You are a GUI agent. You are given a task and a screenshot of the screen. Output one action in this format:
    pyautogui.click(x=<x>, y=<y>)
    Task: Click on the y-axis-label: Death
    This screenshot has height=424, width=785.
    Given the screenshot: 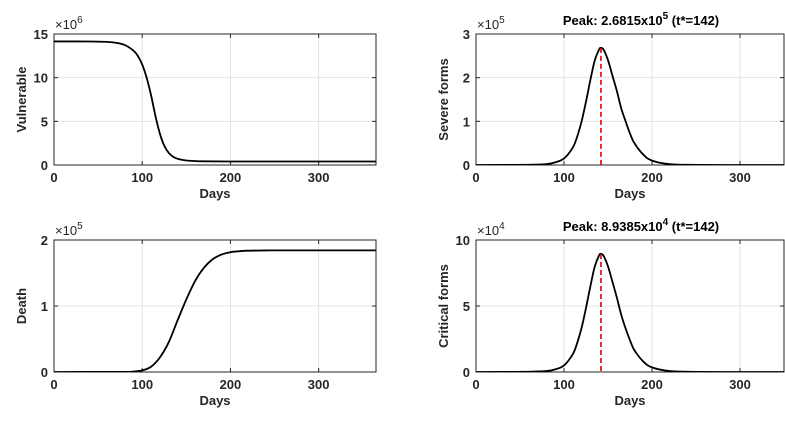 What is the action you would take?
    pyautogui.click(x=21, y=306)
    